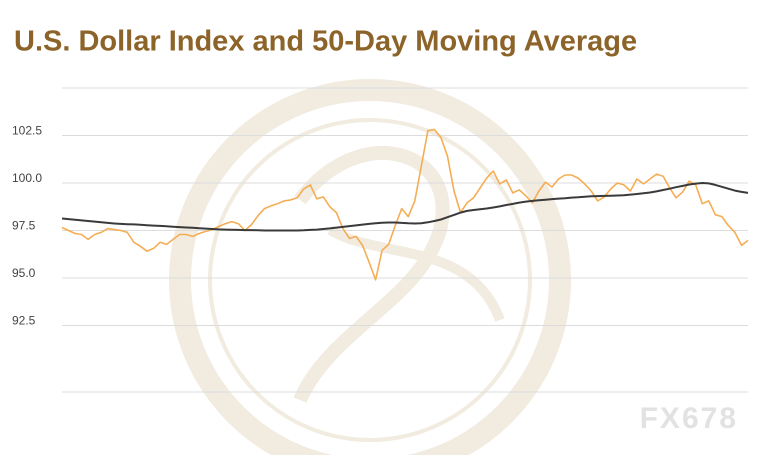 The height and width of the screenshot is (455, 768). I want to click on watermark-text: FX678, so click(689, 418).